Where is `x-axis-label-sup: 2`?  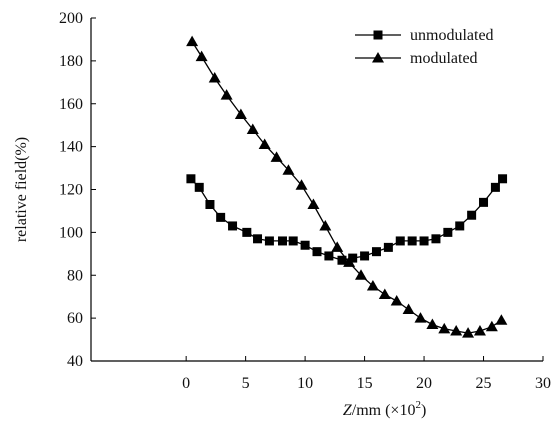
x-axis-label-sup: 2 is located at coordinates (418, 405).